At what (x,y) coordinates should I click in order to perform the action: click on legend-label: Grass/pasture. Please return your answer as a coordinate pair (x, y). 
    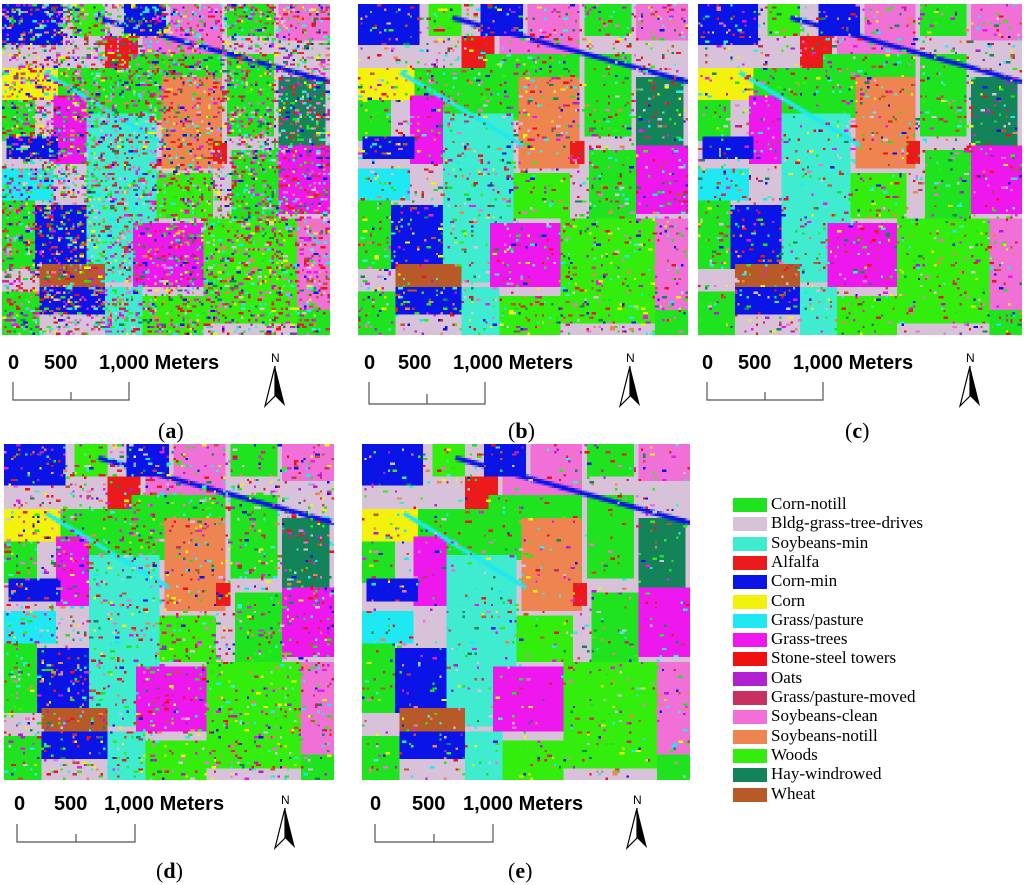
    Looking at the image, I should click on (817, 619).